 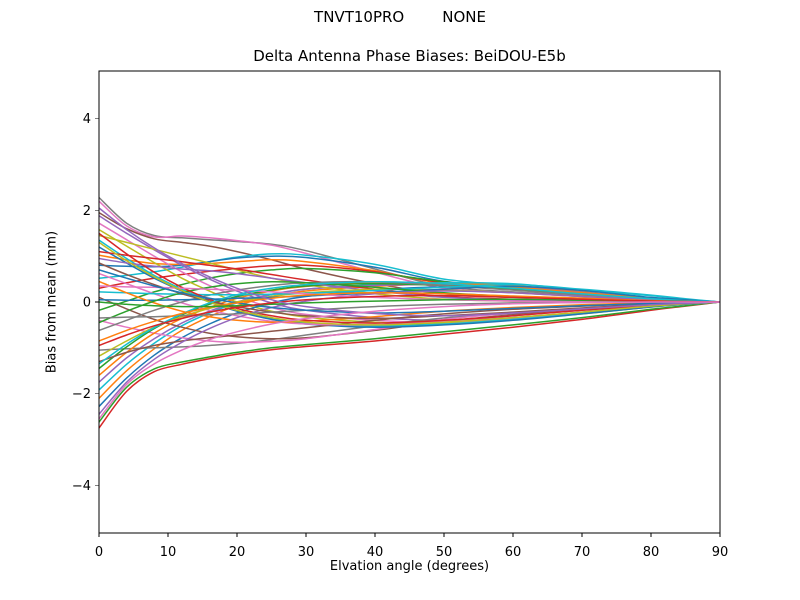 What do you see at coordinates (168, 552) in the screenshot?
I see `x-tick-label: 10` at bounding box center [168, 552].